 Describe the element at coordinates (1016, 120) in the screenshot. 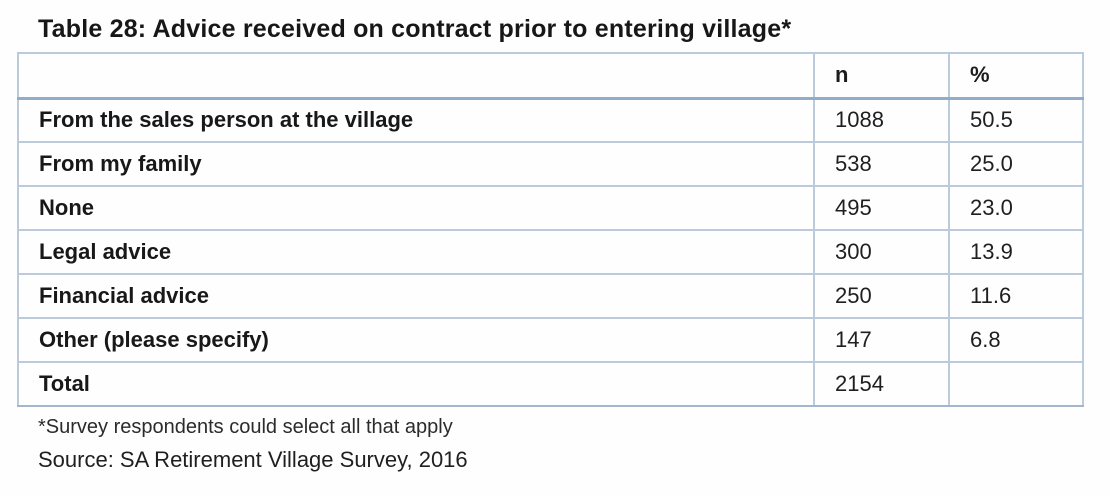

I see `row-percent: 50.5` at that location.